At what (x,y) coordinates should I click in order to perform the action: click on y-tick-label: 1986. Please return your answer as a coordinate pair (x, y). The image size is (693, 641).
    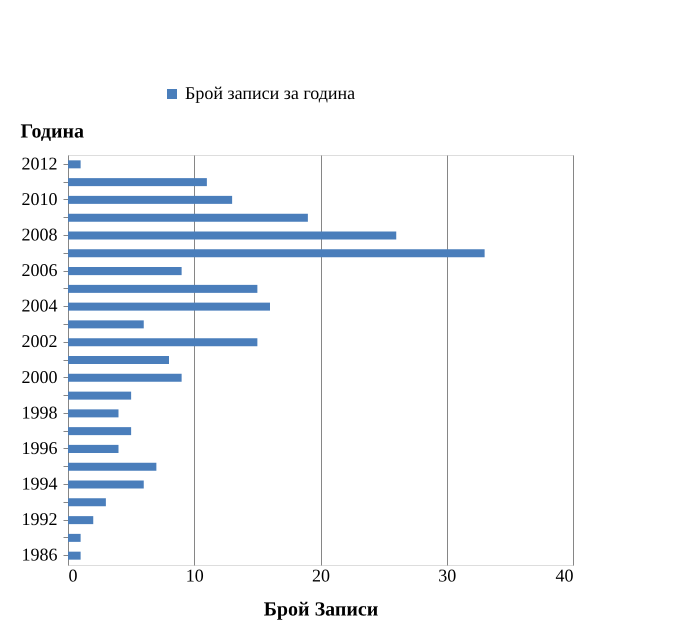
    Looking at the image, I should click on (40, 554).